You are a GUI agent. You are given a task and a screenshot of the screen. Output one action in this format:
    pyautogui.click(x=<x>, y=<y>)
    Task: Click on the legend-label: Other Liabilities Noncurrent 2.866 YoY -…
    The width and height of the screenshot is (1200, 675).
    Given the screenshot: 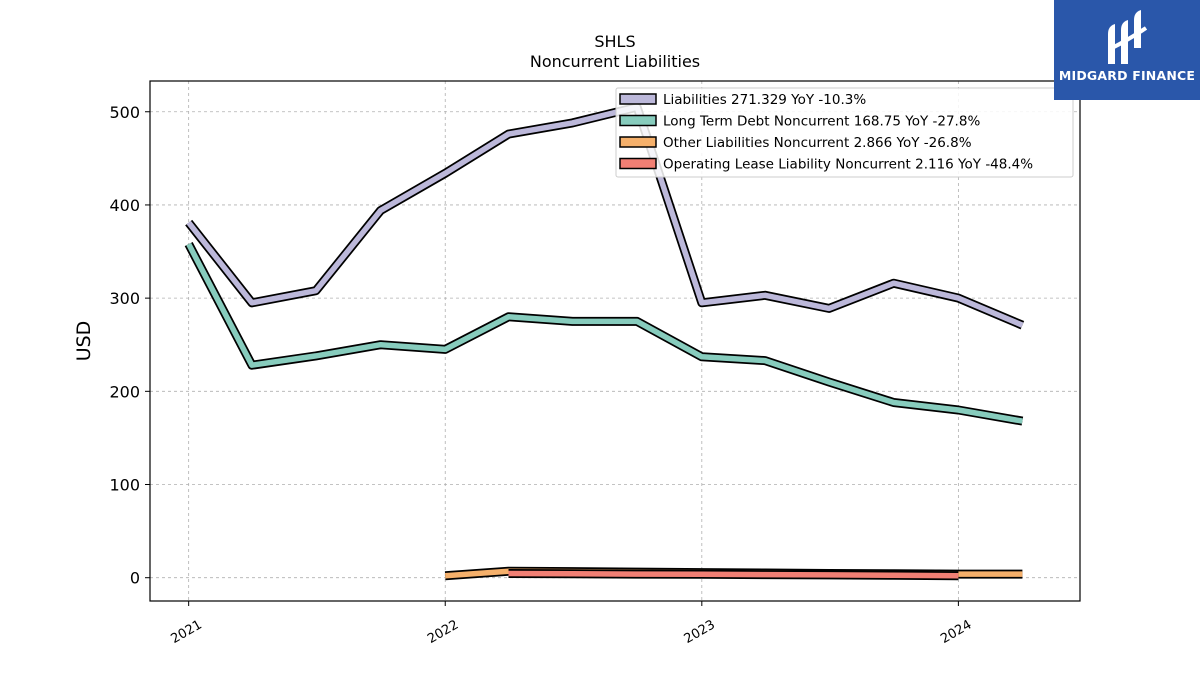 What is the action you would take?
    pyautogui.click(x=817, y=143)
    